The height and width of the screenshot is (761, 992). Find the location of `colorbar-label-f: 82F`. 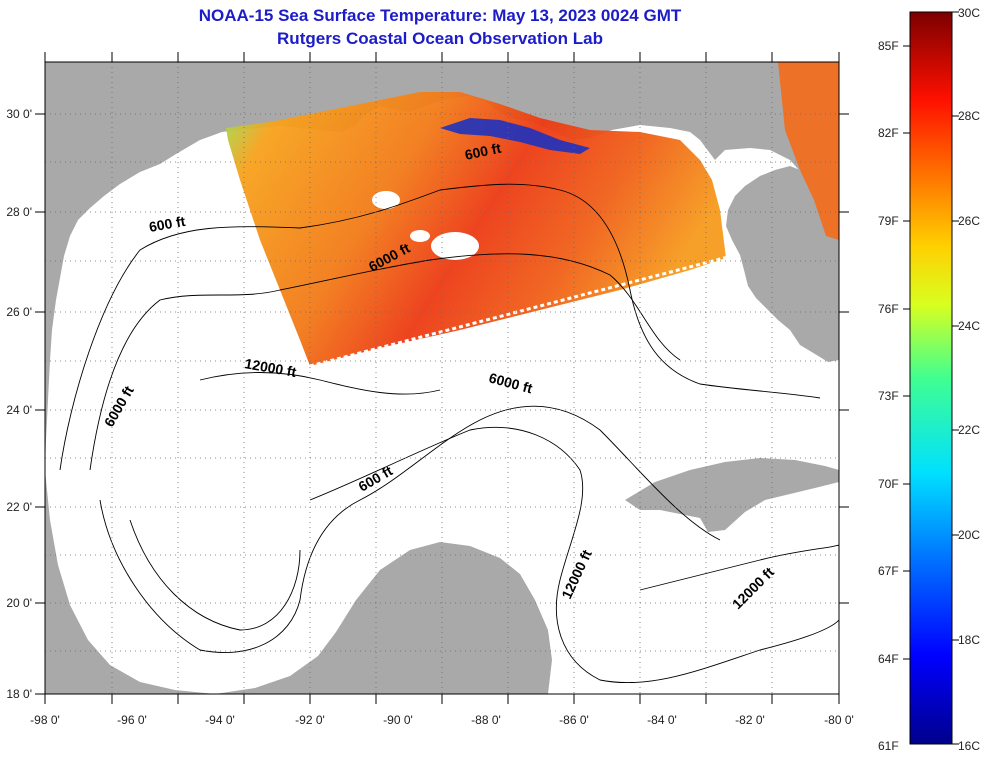

colorbar-label-f: 82F is located at coordinates (888, 133).